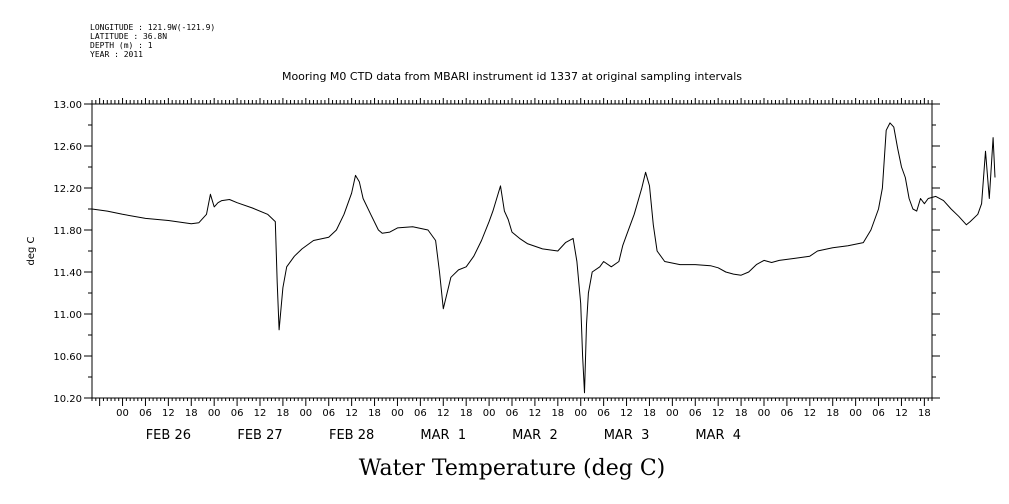 Image resolution: width=1009 pixels, height=504 pixels. What do you see at coordinates (67, 105) in the screenshot?
I see `y-tick-label: 13.00` at bounding box center [67, 105].